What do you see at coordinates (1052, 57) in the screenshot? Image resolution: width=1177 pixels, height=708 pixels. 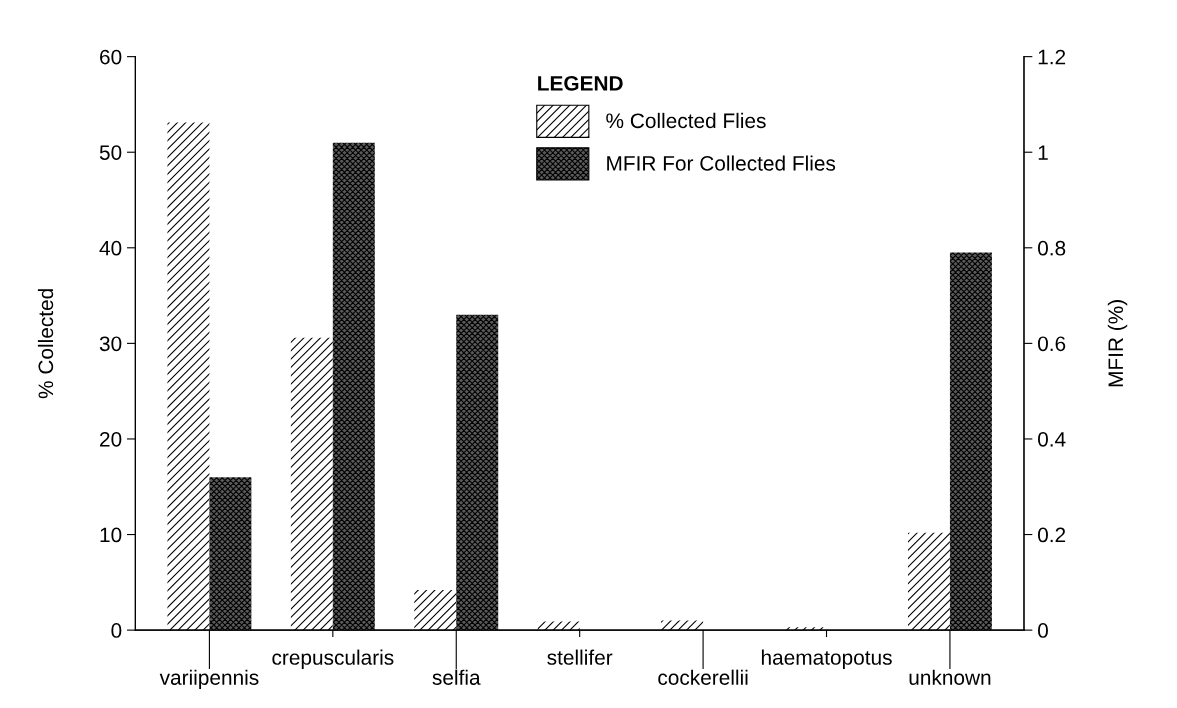 I see `y2-tick-label: 1.2` at bounding box center [1052, 57].